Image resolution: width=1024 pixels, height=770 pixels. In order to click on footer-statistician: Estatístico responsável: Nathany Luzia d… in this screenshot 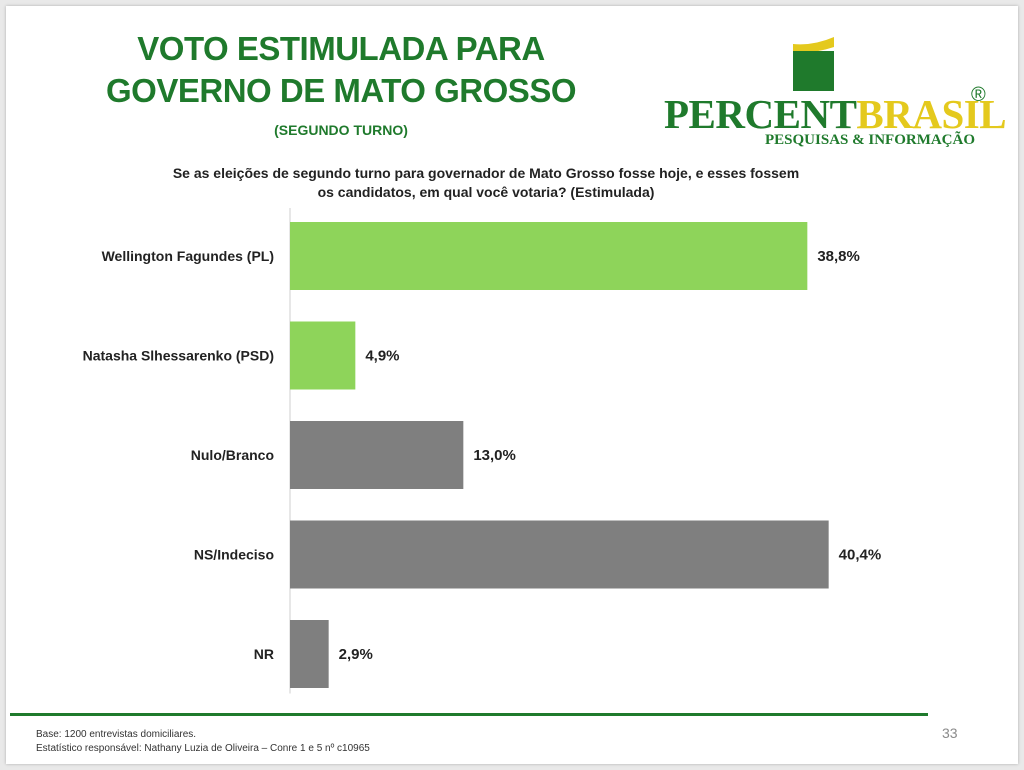, I will do `click(203, 748)`.